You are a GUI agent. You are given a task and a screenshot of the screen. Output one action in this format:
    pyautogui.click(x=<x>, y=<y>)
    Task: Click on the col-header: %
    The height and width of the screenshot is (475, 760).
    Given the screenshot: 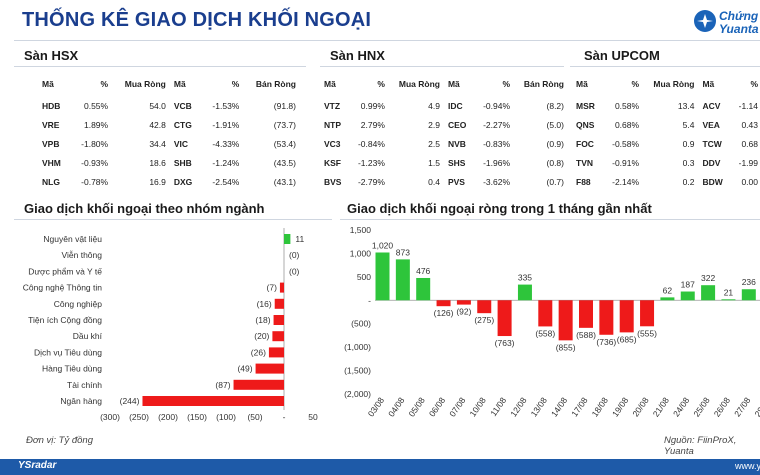 What is the action you would take?
    pyautogui.click(x=235, y=84)
    